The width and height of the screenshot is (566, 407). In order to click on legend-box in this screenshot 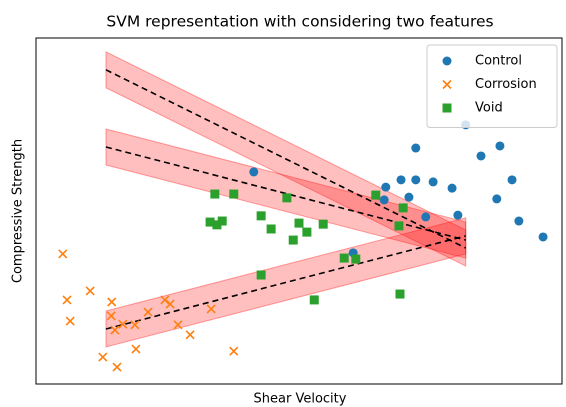, I will do `click(492, 86)`.